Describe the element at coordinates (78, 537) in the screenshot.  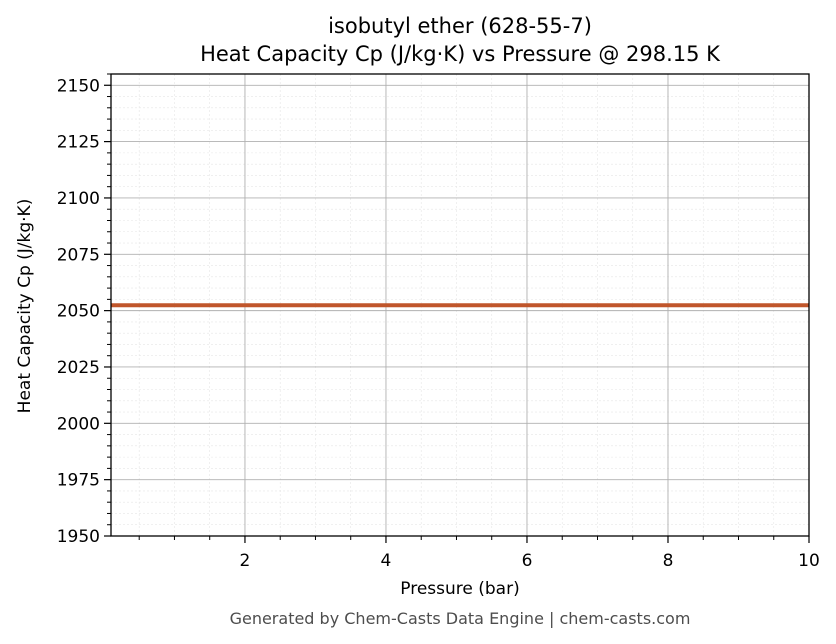
I see `y-tick-label: 1950` at that location.